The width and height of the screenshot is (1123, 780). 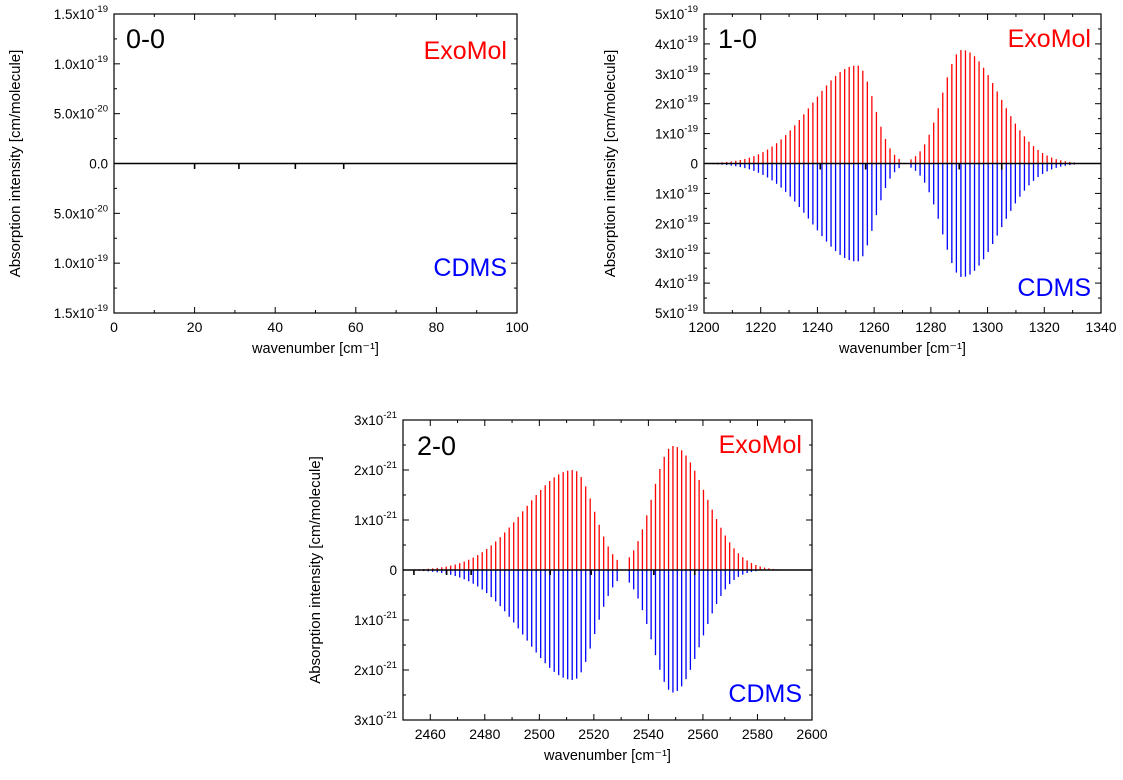 I want to click on x-tick-label: 2480, so click(x=484, y=734).